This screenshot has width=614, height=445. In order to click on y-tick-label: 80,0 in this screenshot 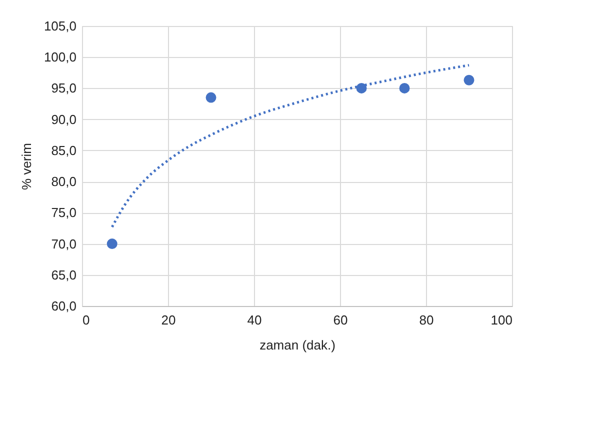, I will do `click(63, 182)`.